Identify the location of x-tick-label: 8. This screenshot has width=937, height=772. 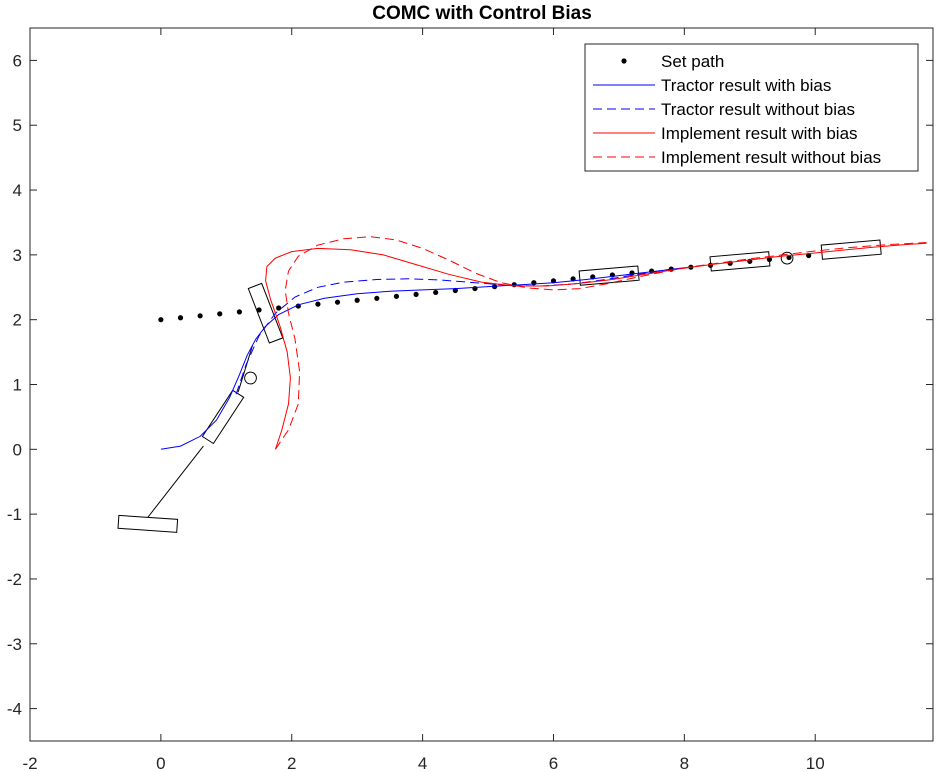
(684, 763).